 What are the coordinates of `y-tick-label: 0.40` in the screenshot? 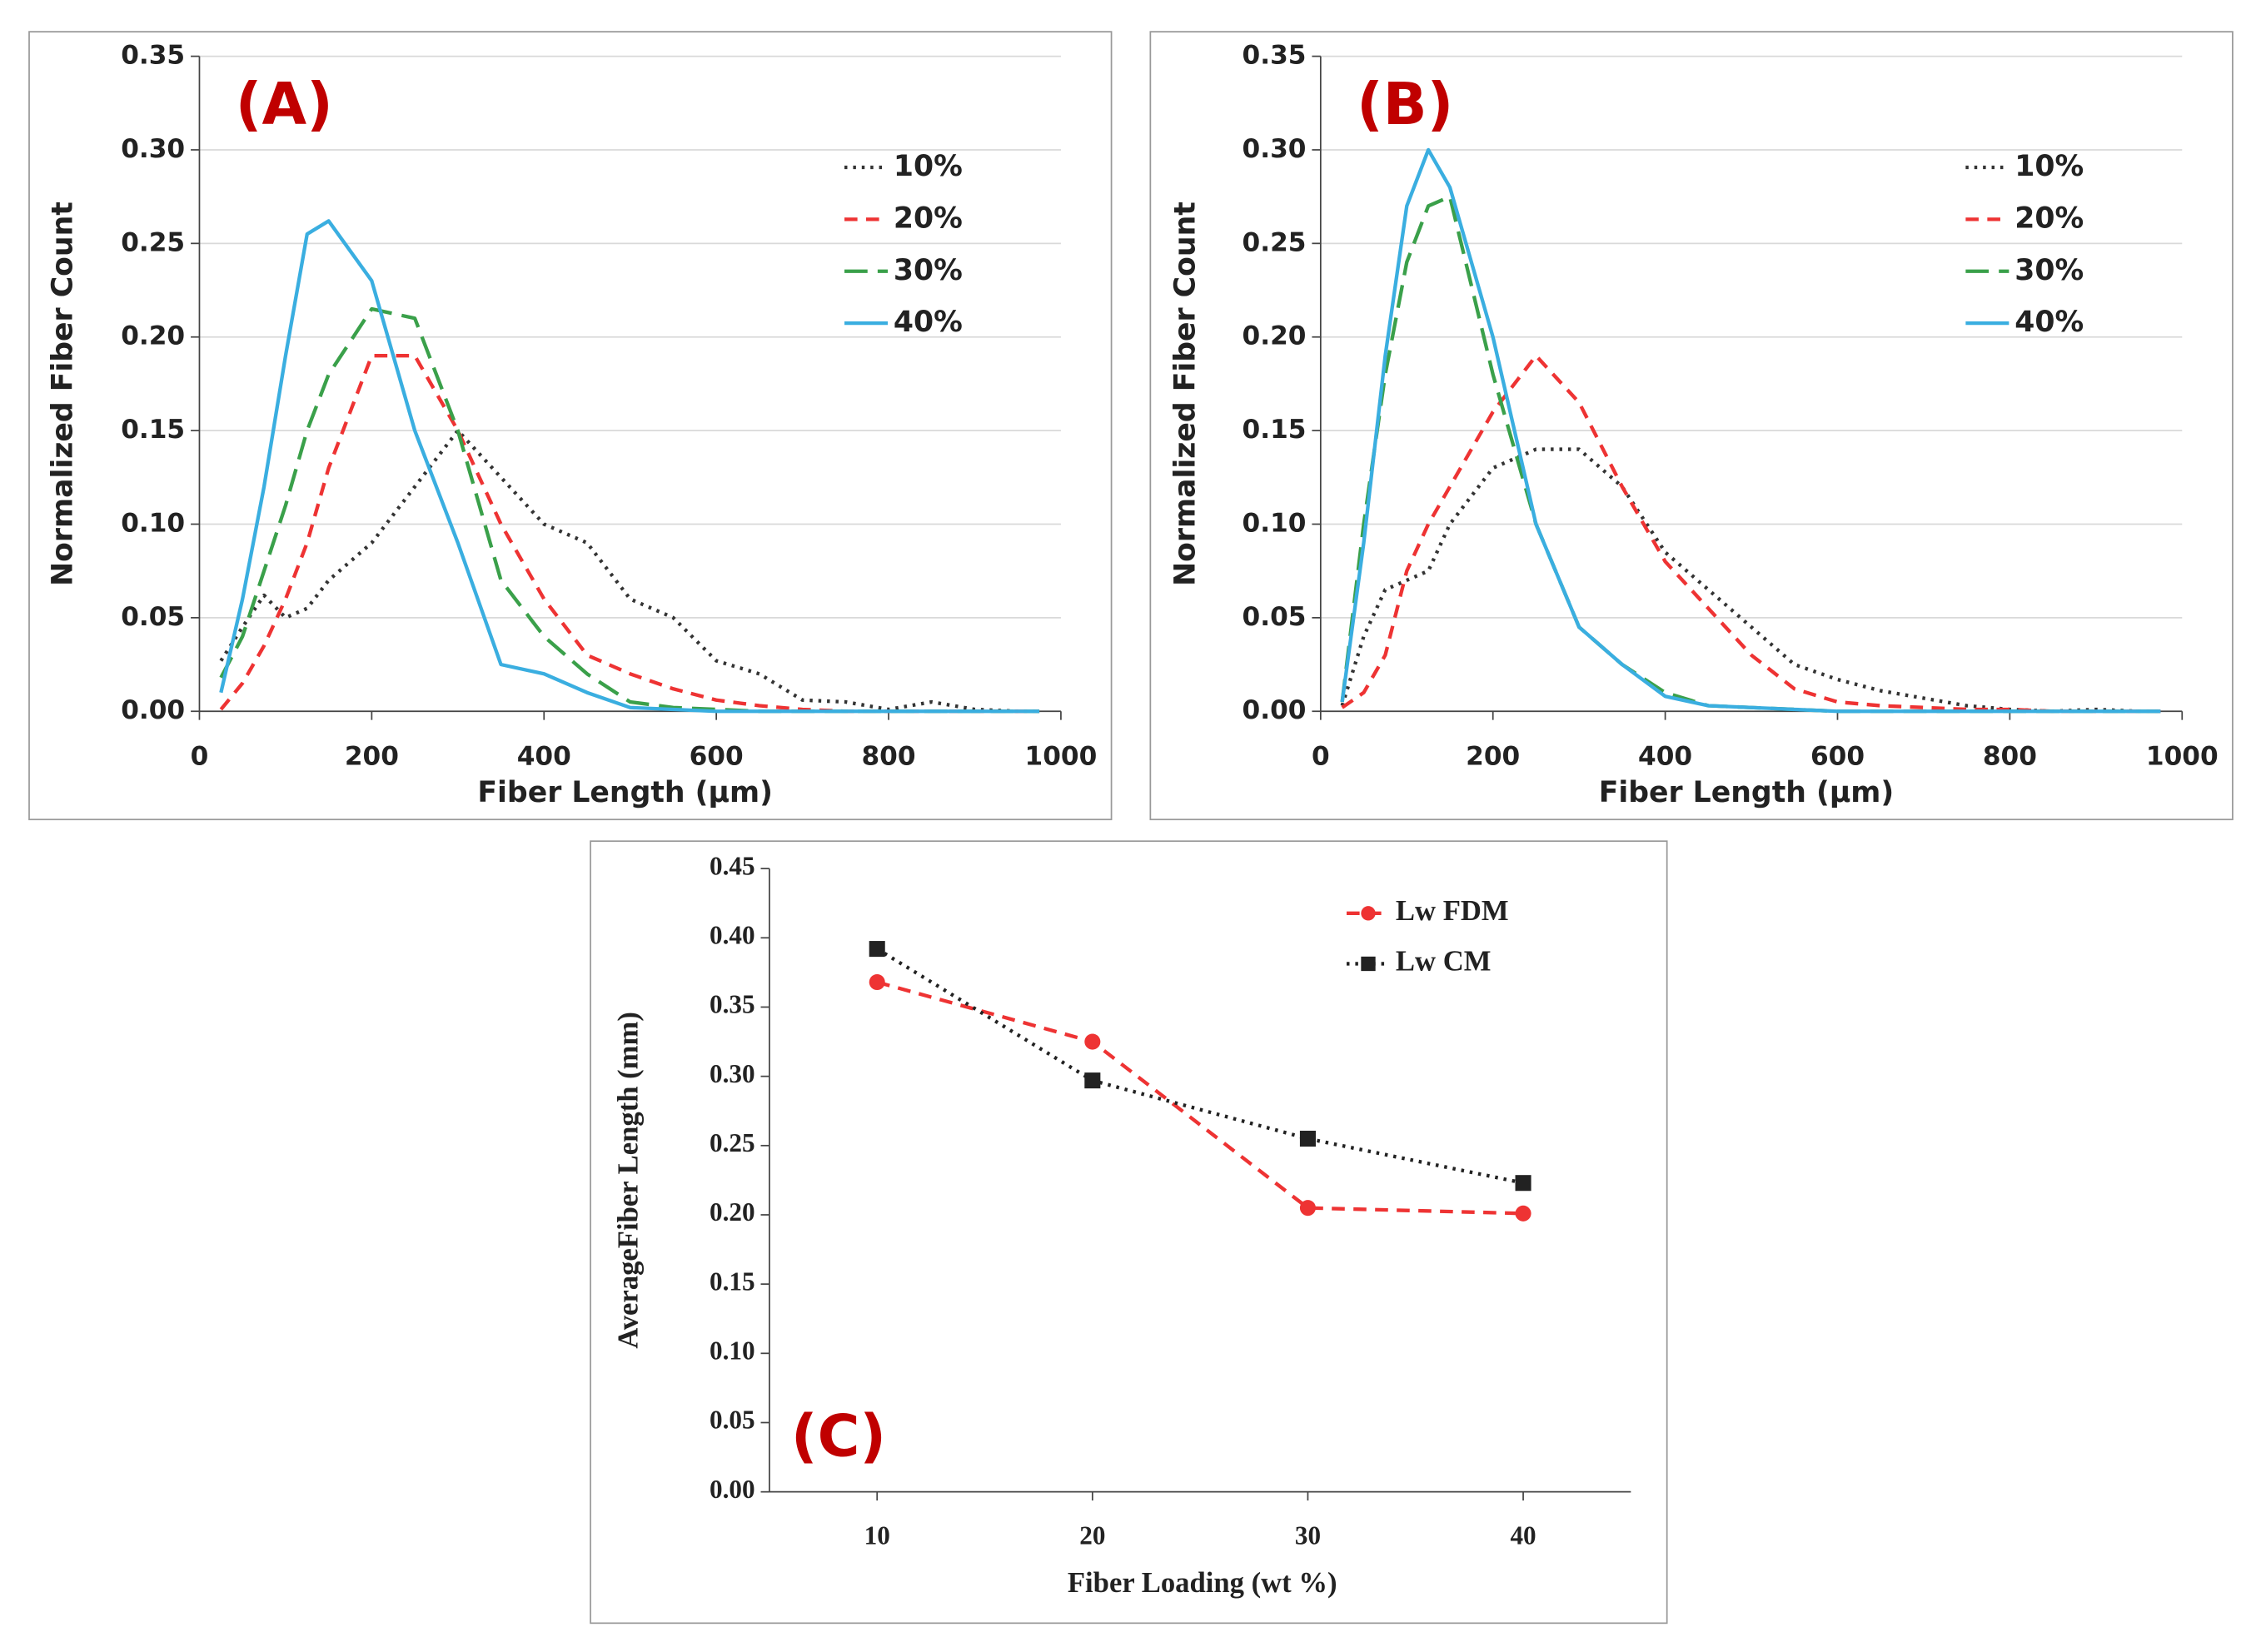 It's located at (733, 934).